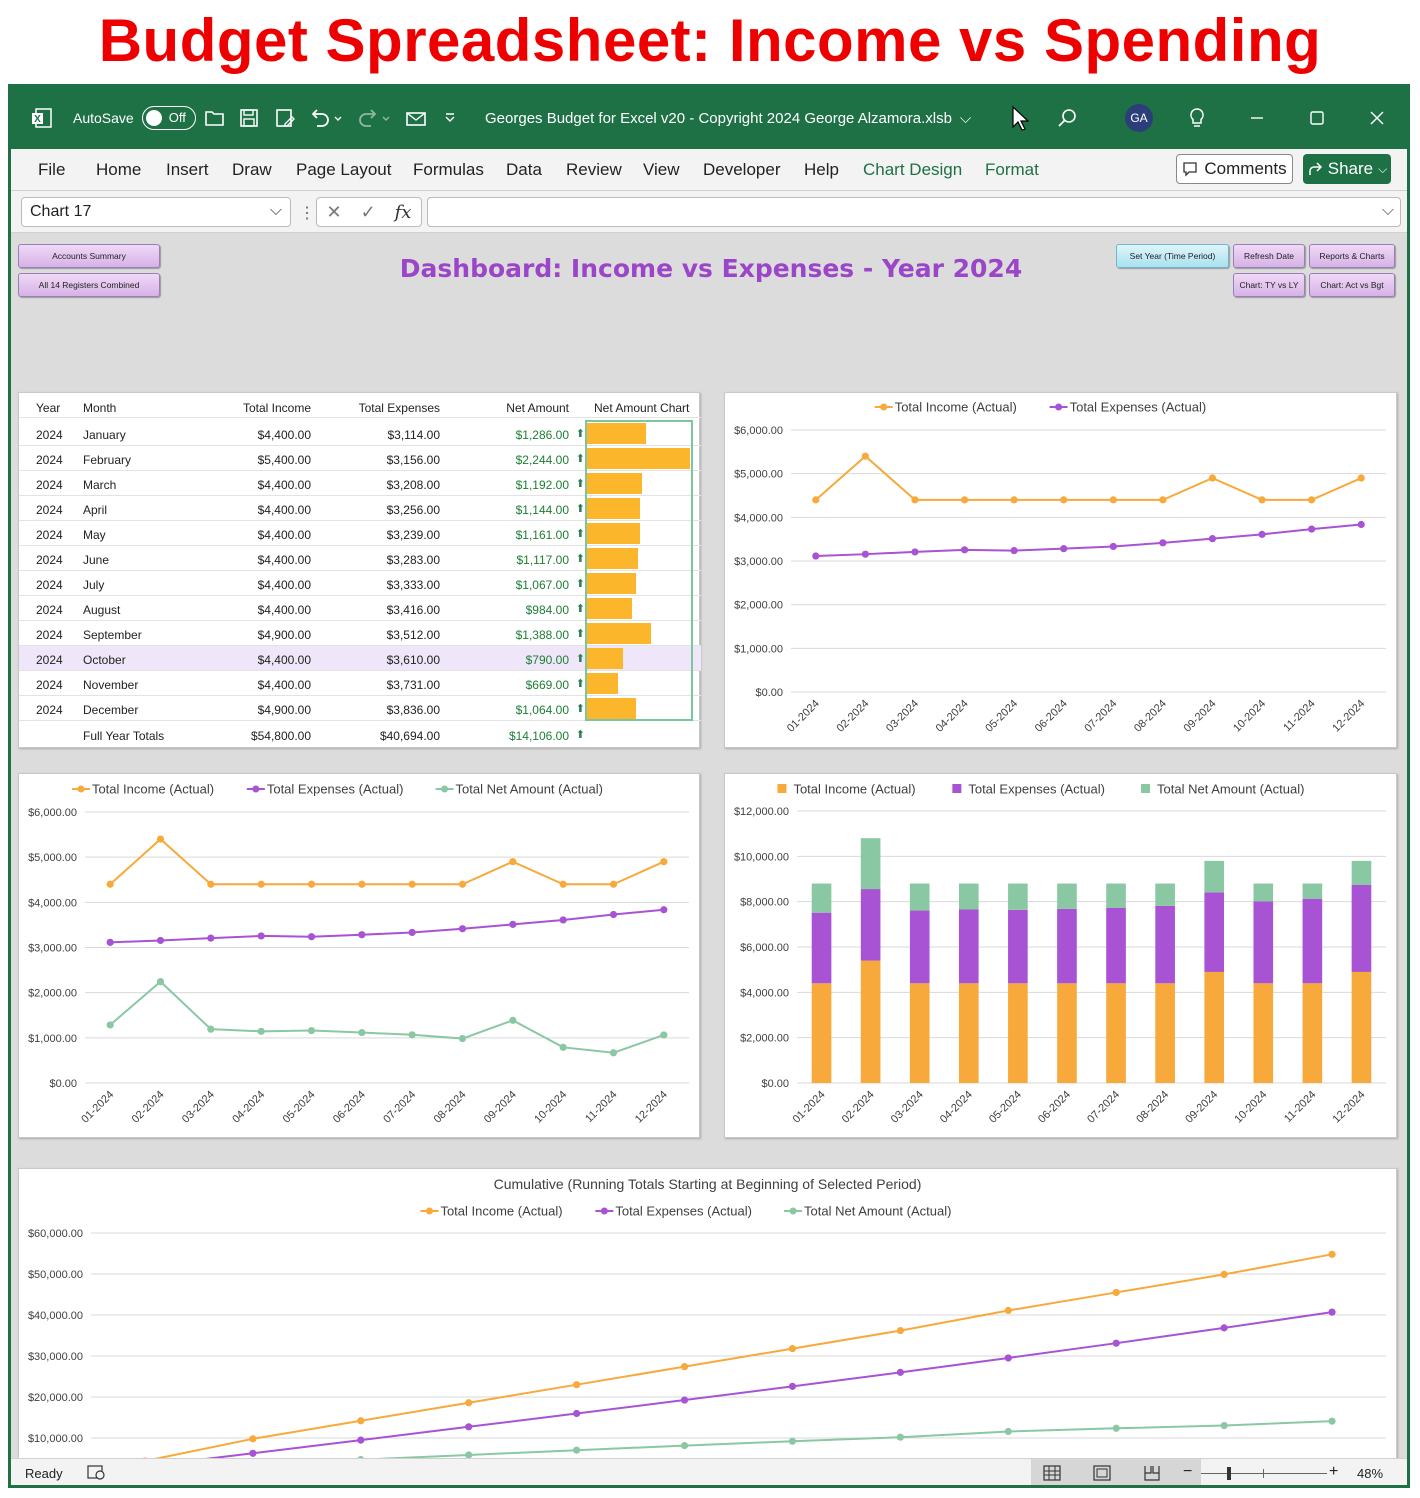  I want to click on zoom-level: 48%, so click(1370, 1473).